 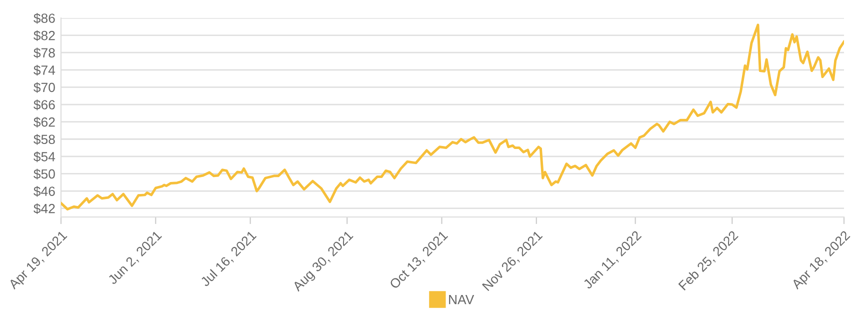 What do you see at coordinates (44, 105) in the screenshot?
I see `y-tick-label: $66` at bounding box center [44, 105].